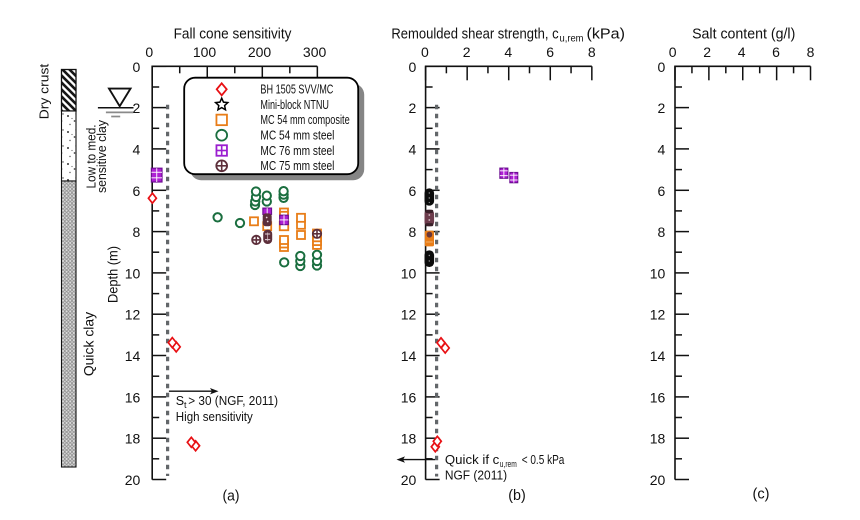  Describe the element at coordinates (606, 33) in the screenshot. I see `svg-text: (kPa)` at that location.